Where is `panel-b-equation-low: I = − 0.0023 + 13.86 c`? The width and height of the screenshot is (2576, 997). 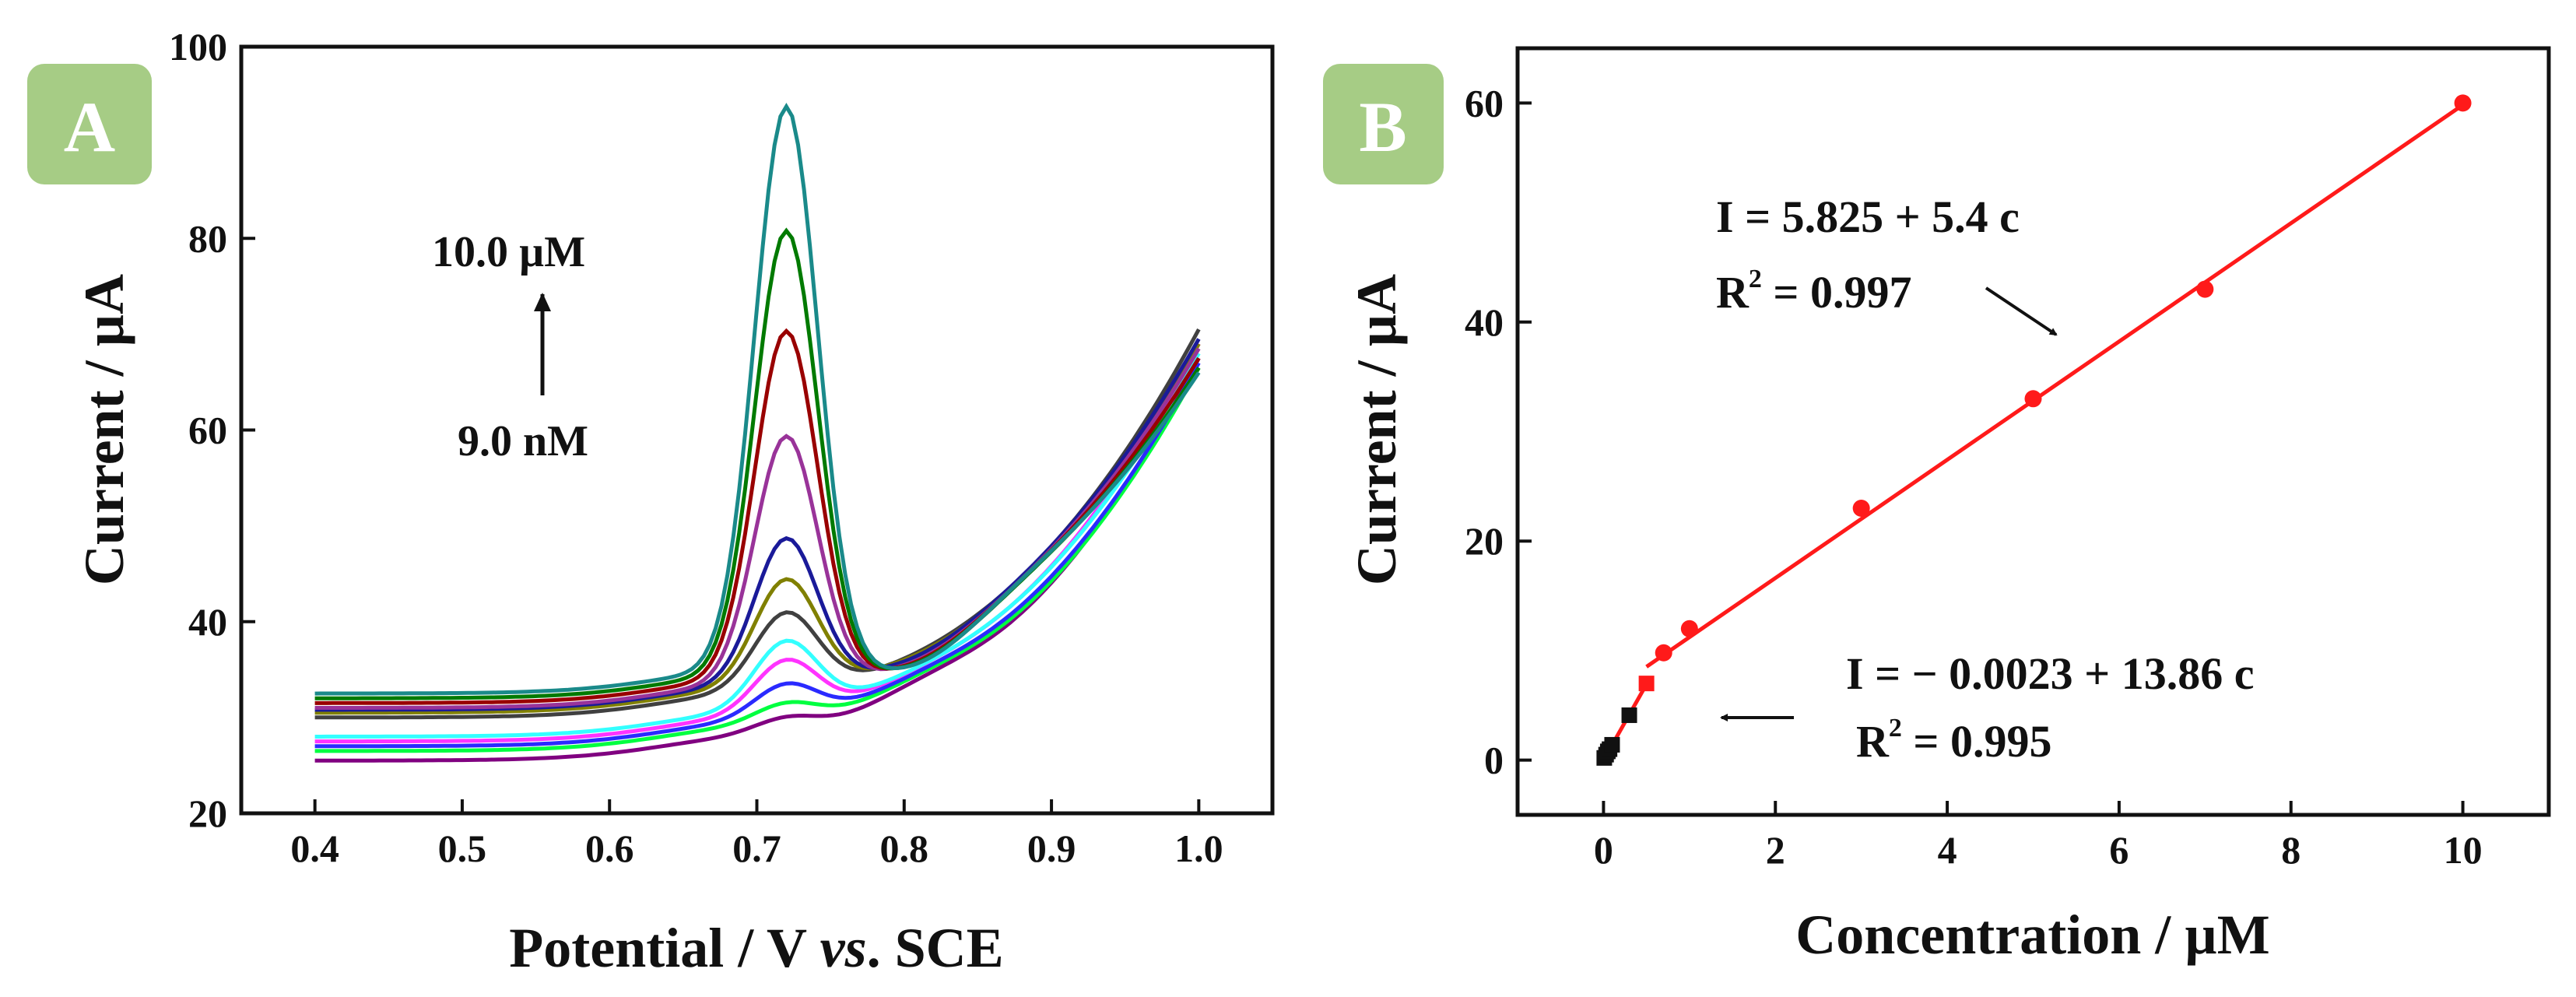 panel-b-equation-low: I = − 0.0023 + 13.86 c is located at coordinates (2050, 673).